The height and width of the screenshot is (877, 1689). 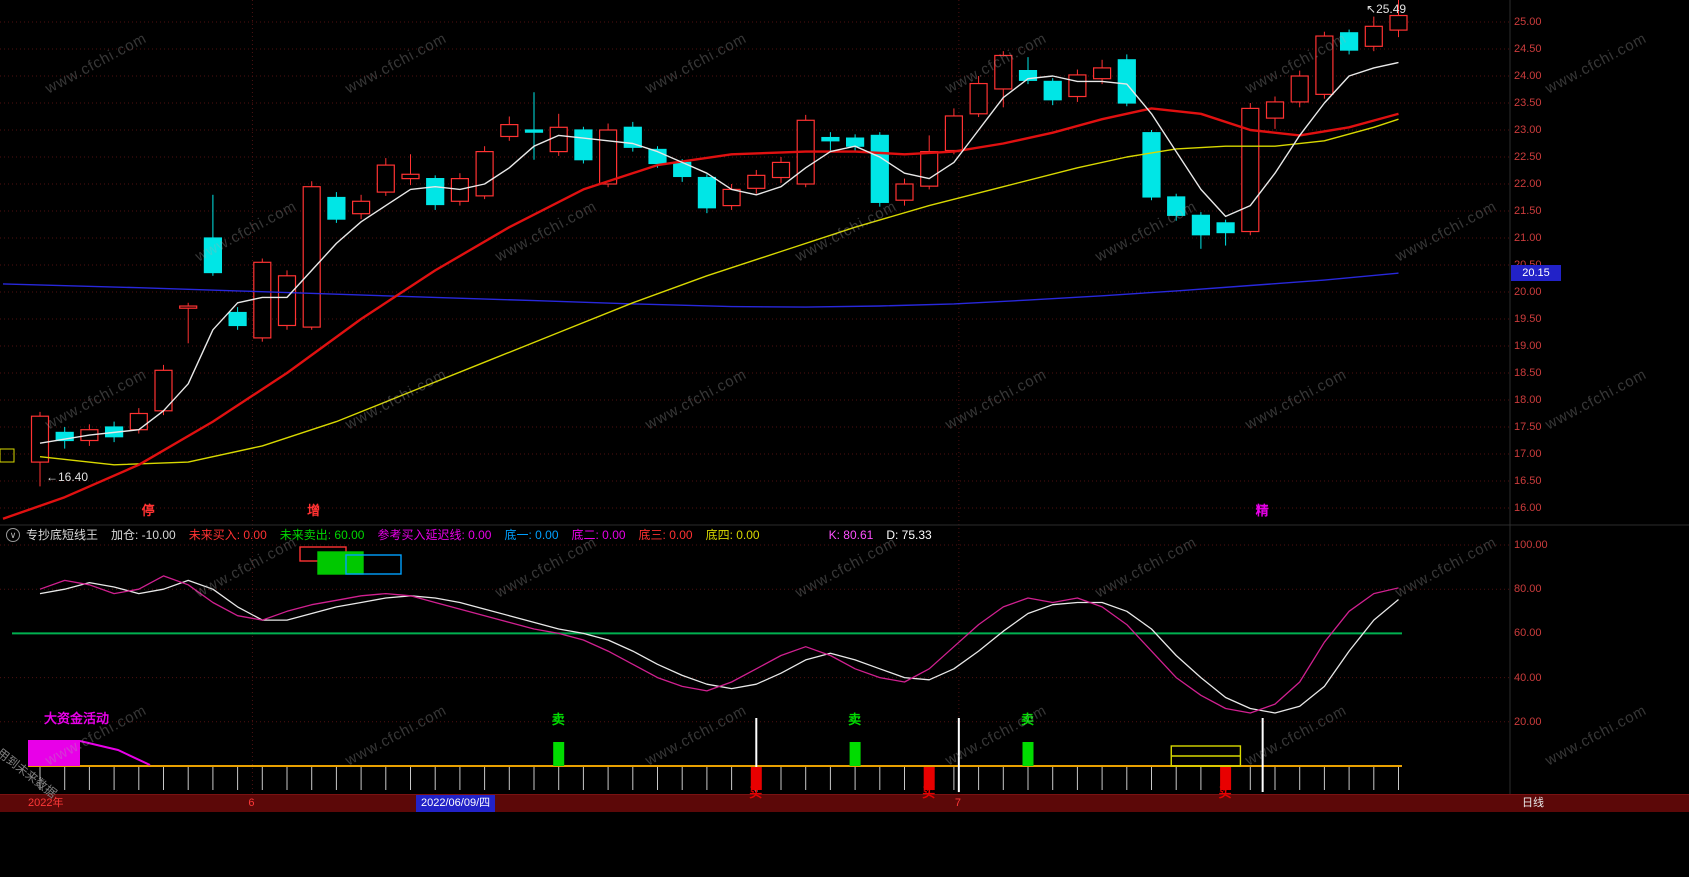 I want to click on status-bar: 2022年 2022/06/09/四 日线 6 7, so click(x=844, y=803).